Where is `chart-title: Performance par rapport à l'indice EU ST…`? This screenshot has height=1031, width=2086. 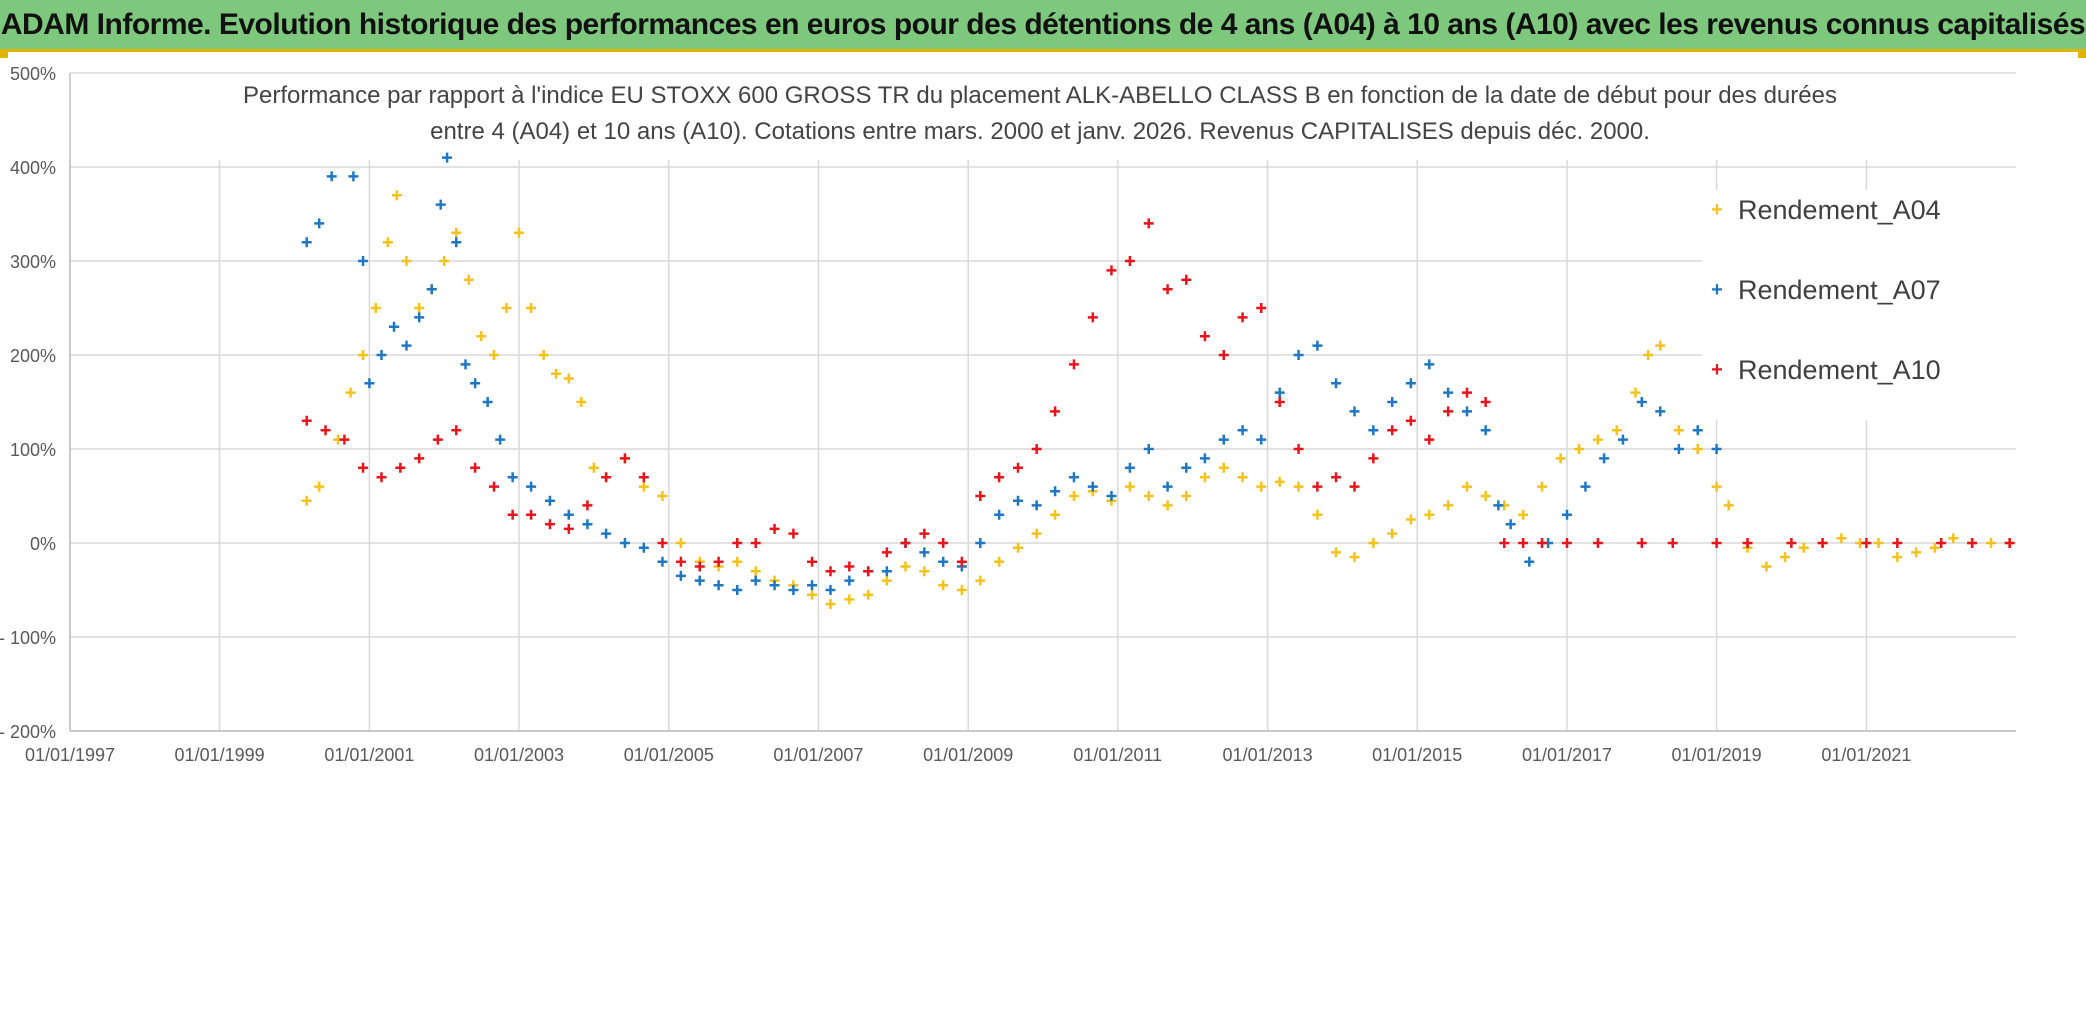 chart-title: Performance par rapport à l'indice EU ST… is located at coordinates (1040, 114).